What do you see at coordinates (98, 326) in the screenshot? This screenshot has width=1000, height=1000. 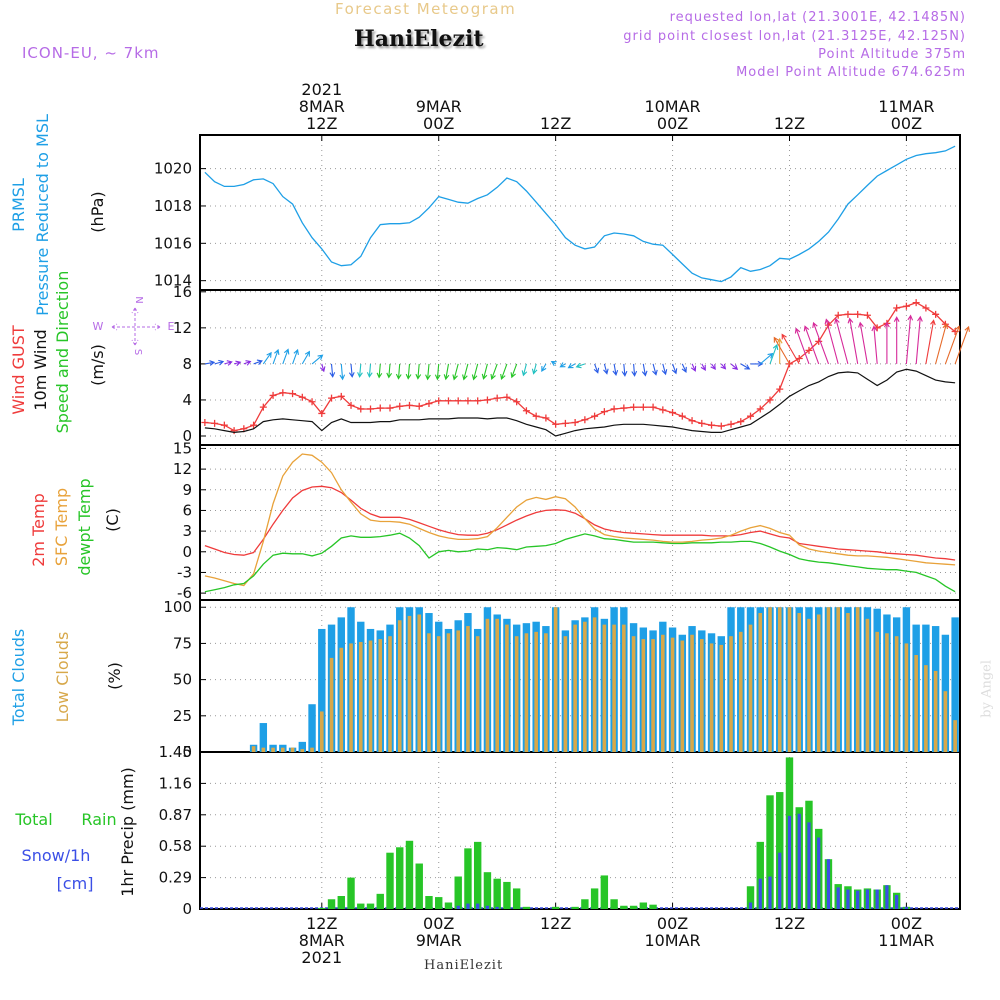 I see `compass-west: W` at bounding box center [98, 326].